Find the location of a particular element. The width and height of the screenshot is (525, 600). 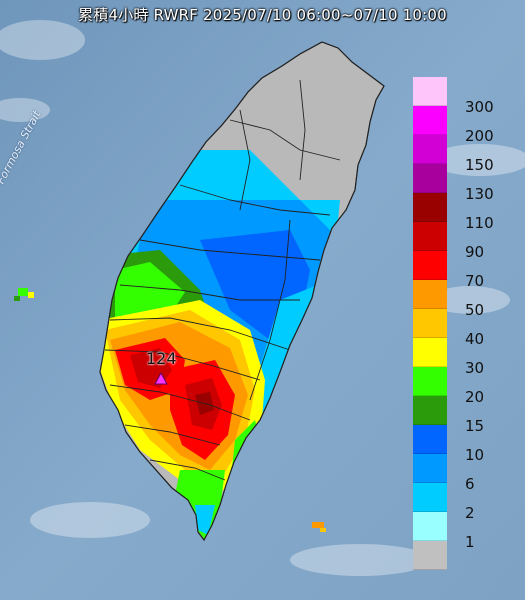

legend-tick-label: 70 is located at coordinates (475, 281).